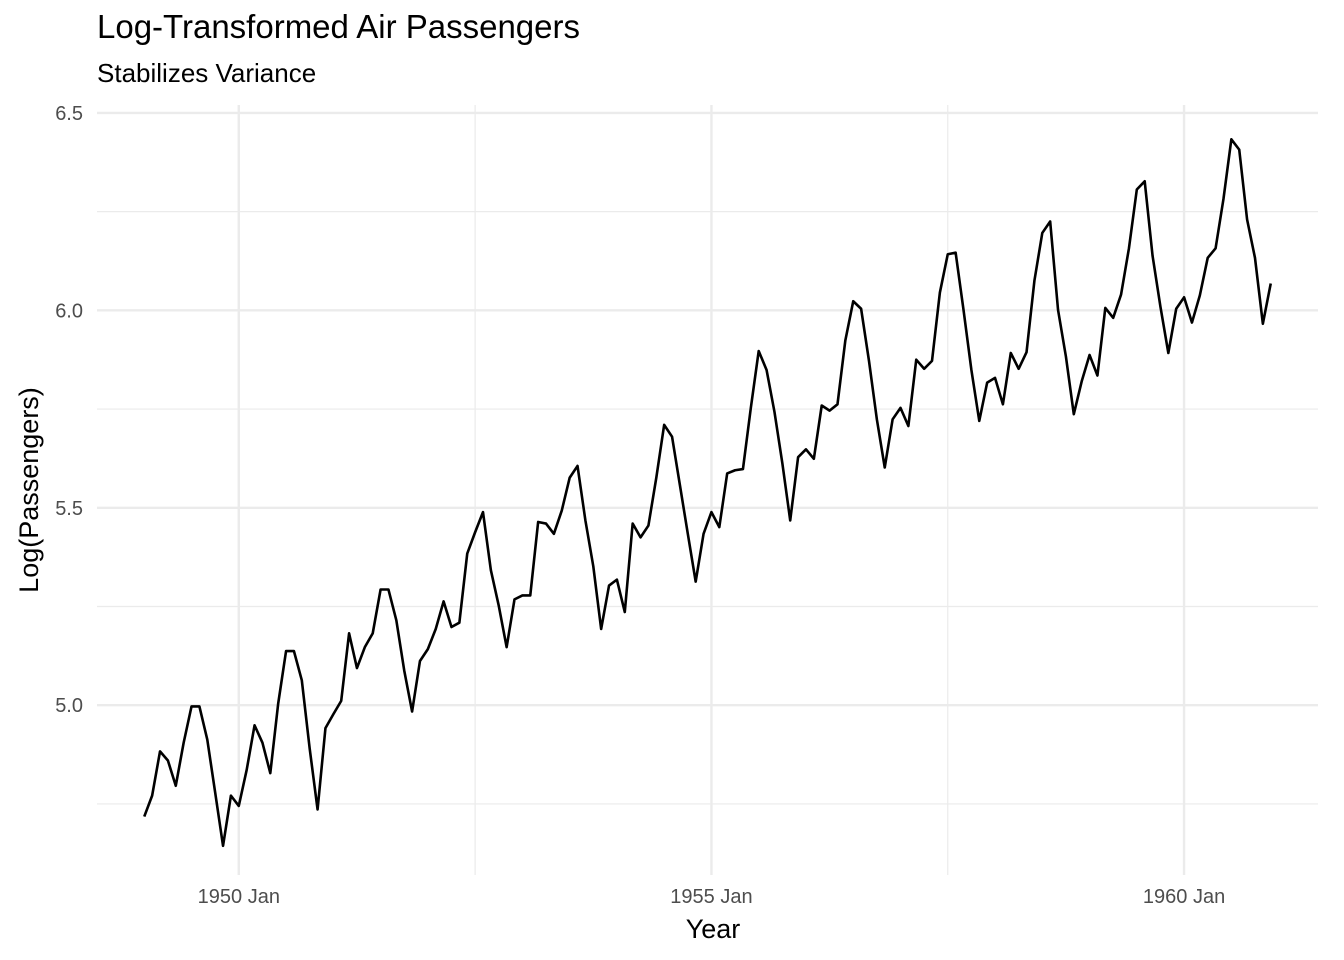  What do you see at coordinates (1184, 897) in the screenshot?
I see `x-tick-label: 1960 Jan` at bounding box center [1184, 897].